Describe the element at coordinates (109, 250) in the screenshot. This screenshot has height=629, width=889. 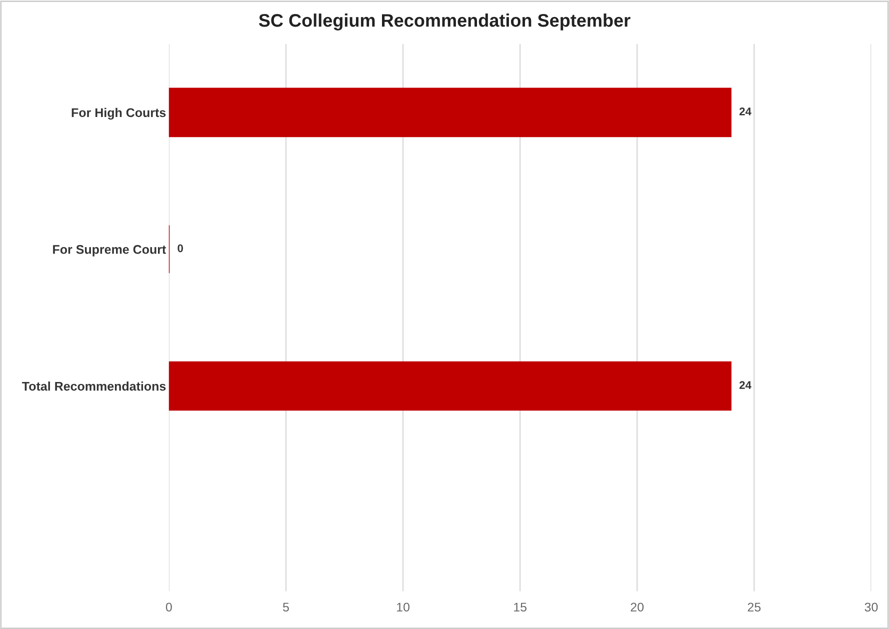
I see `y-tick-label: For Supreme Court` at that location.